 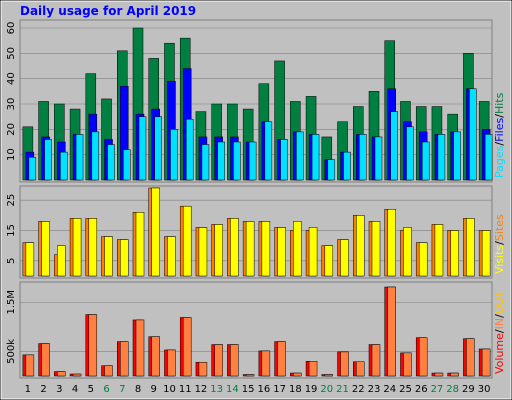 I want to click on y-tick-label: 5, so click(x=11, y=261).